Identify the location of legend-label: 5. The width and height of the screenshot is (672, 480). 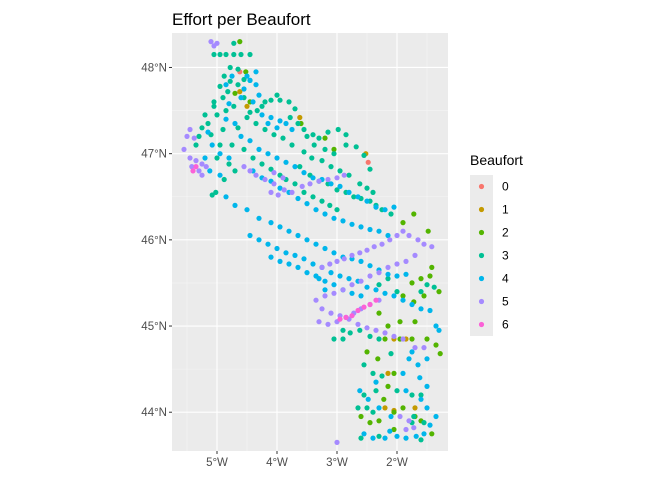
(505, 302).